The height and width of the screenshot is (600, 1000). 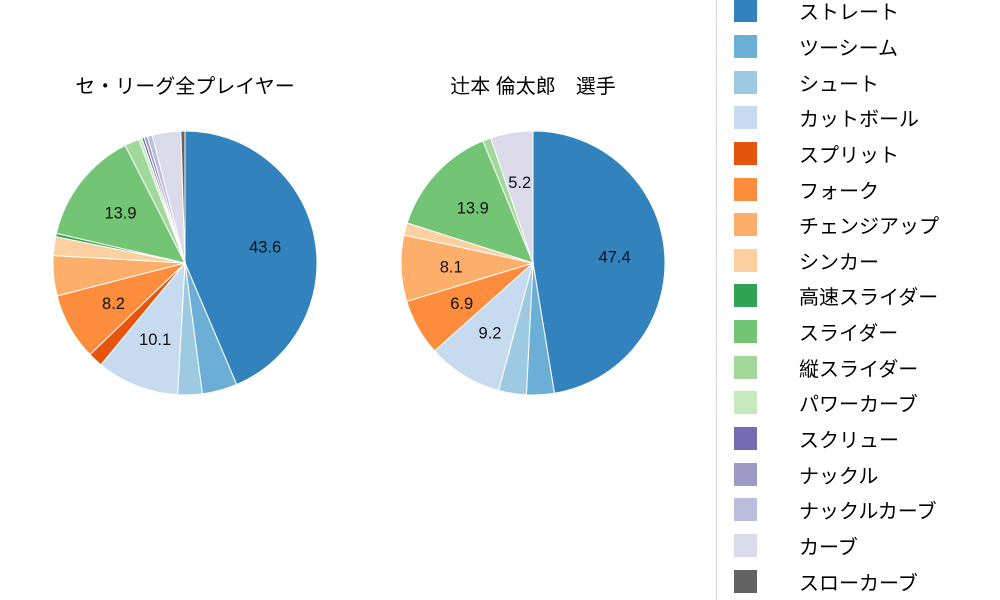 What do you see at coordinates (828, 547) in the screenshot?
I see `legend-item-label: カーブ` at bounding box center [828, 547].